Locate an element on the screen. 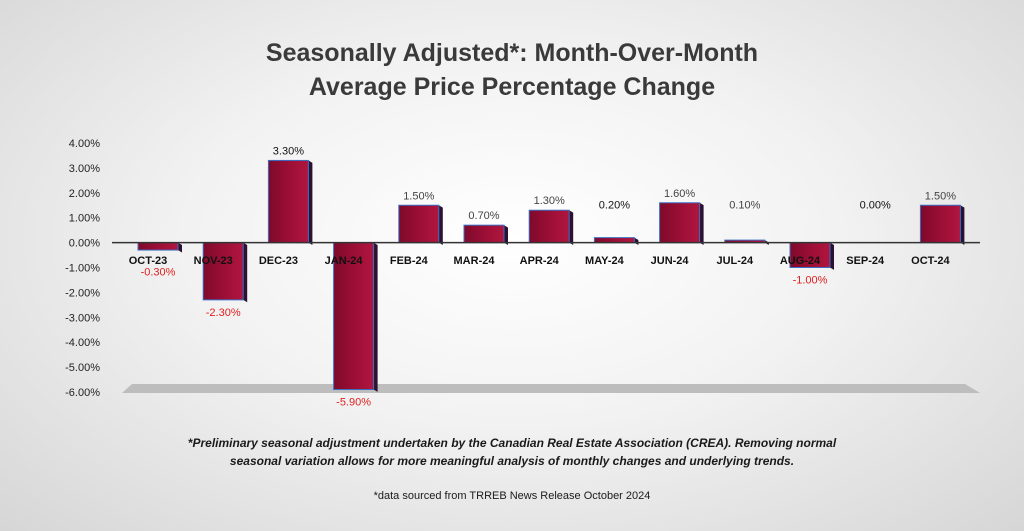  data-label: 1.30% is located at coordinates (549, 201).